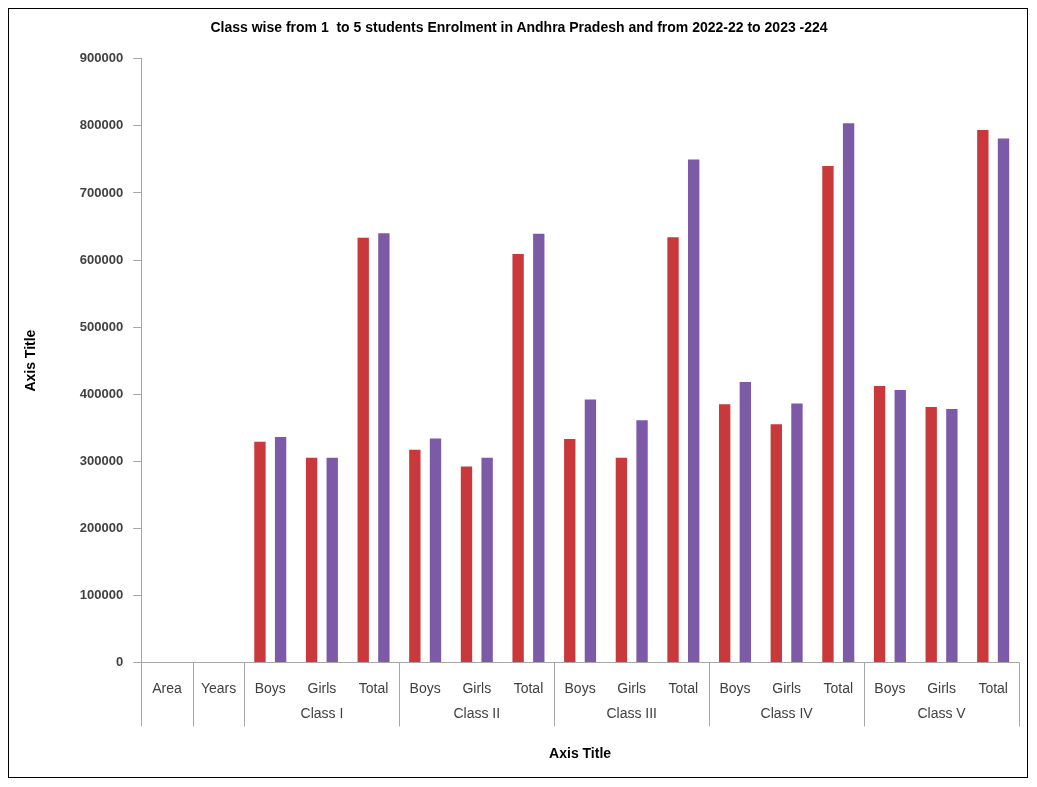 Image resolution: width=1037 pixels, height=787 pixels. What do you see at coordinates (167, 688) in the screenshot?
I see `x-tick-label: Area` at bounding box center [167, 688].